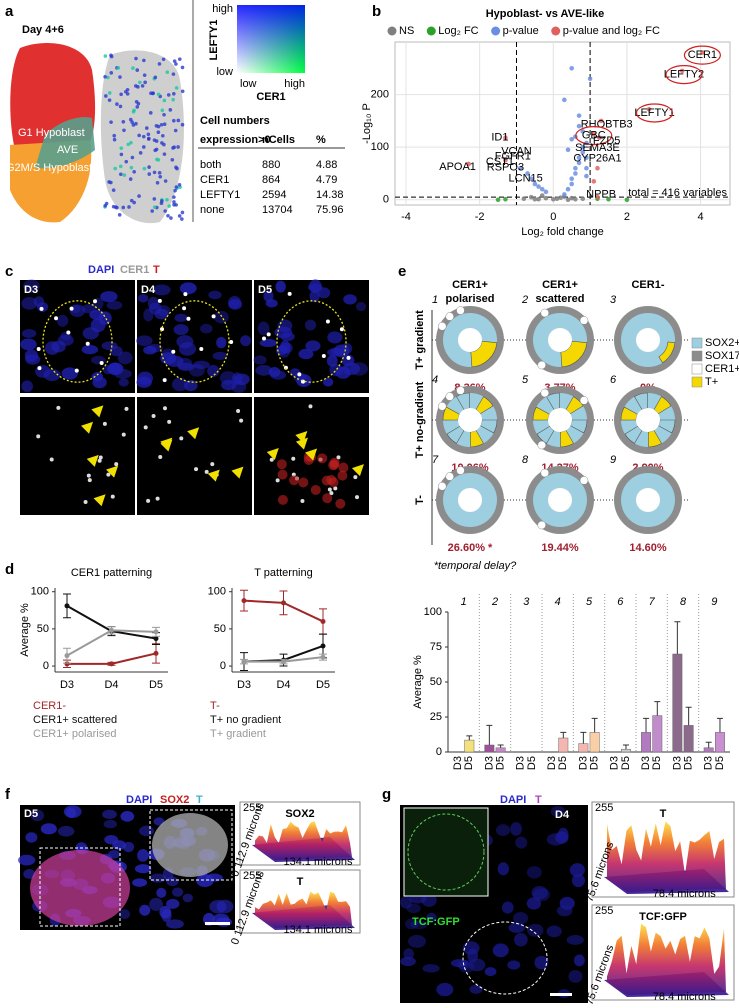 The height and width of the screenshot is (1008, 739). What do you see at coordinates (46, 666) in the screenshot?
I see `y-tick-label: 0` at bounding box center [46, 666].